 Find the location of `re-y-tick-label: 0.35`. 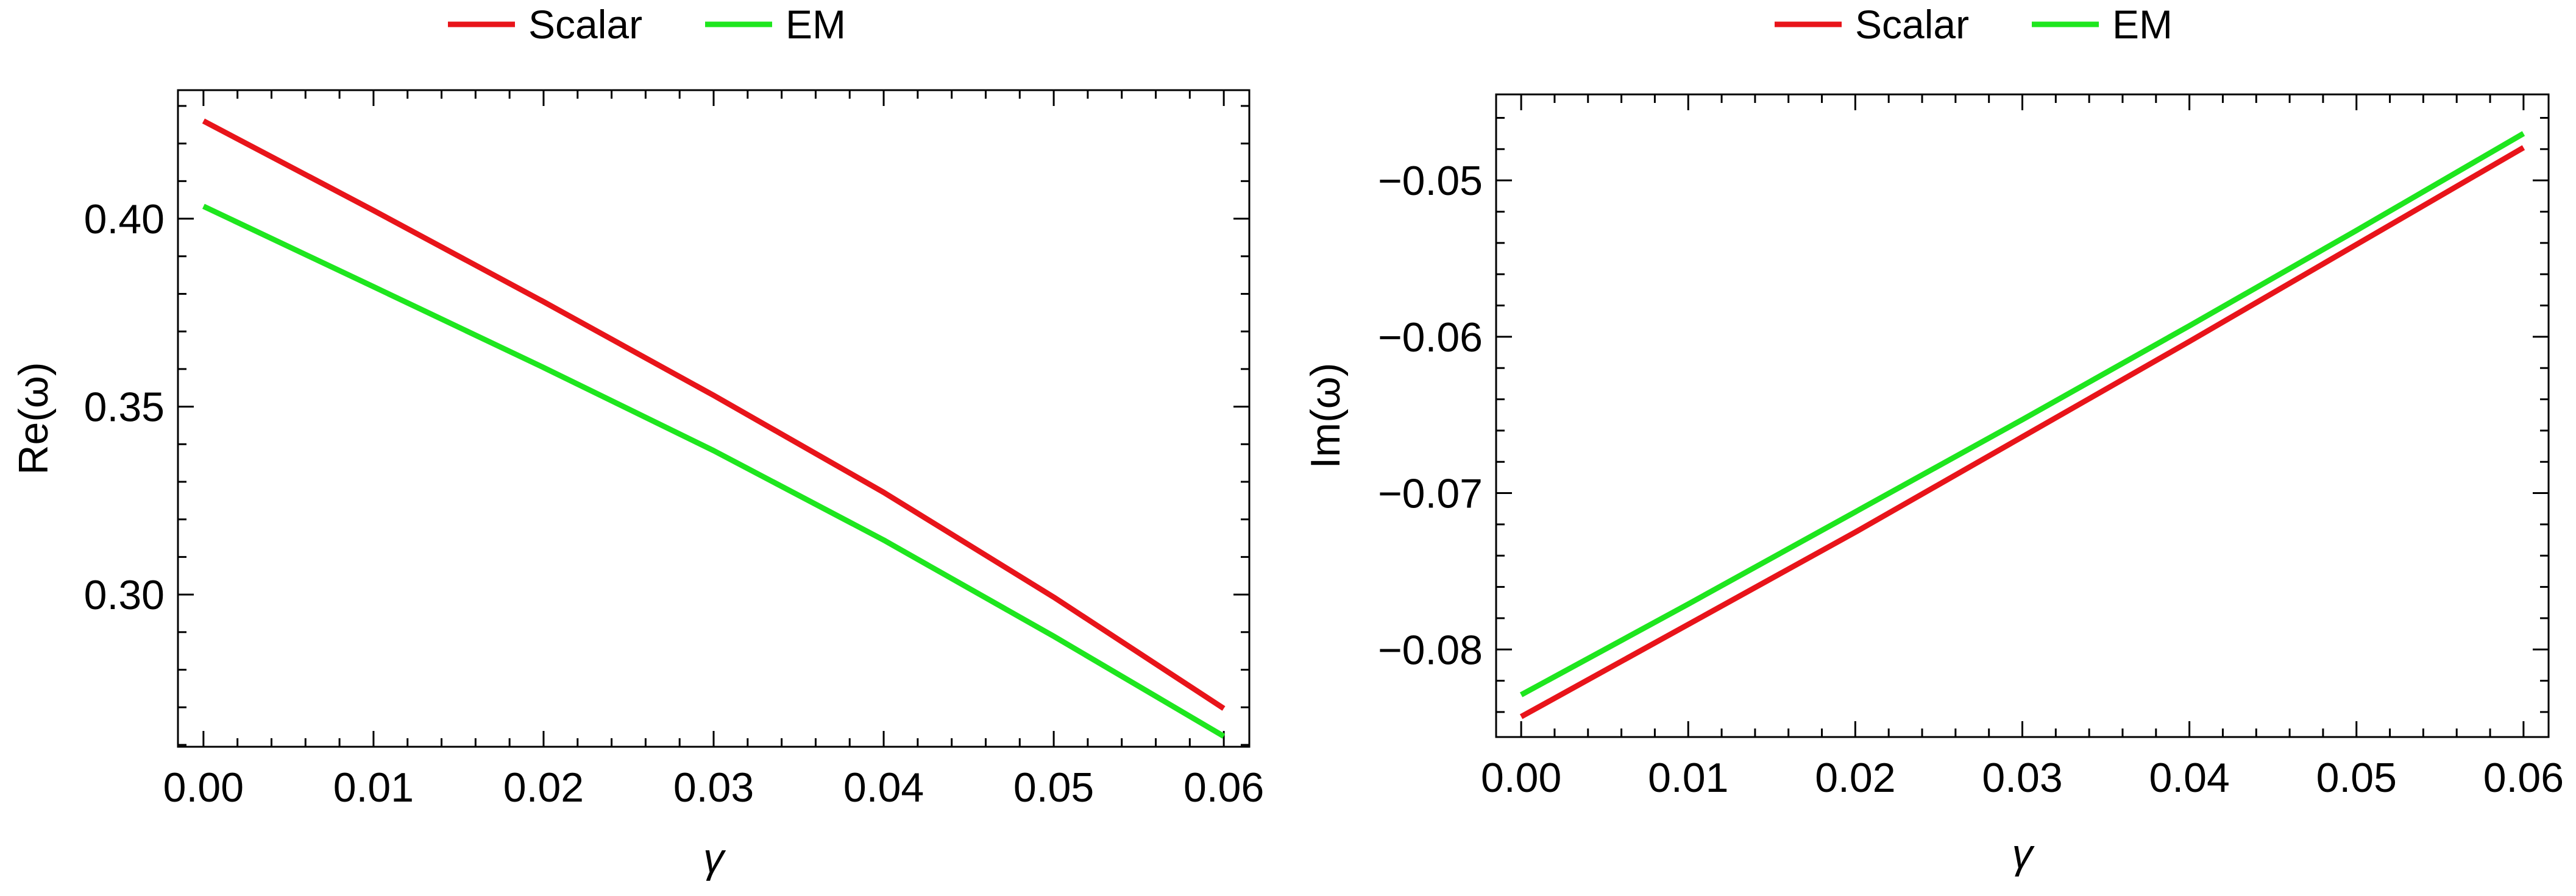

re-y-tick-label: 0.35 is located at coordinates (125, 408).